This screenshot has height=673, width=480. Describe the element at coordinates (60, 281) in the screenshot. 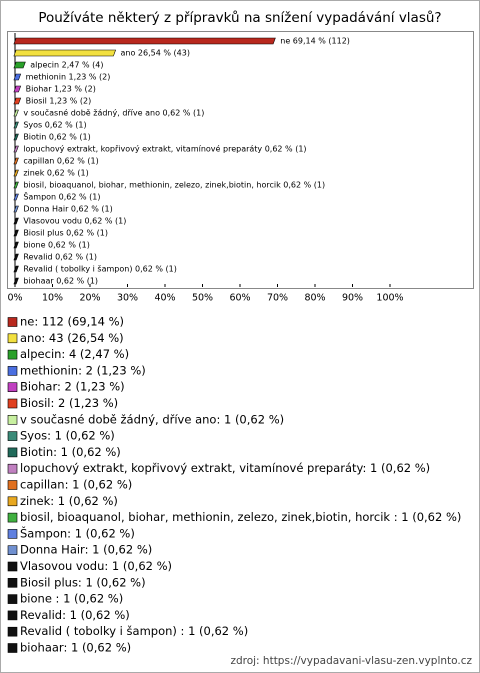

I see `bar-label: biohaar 0,62 % (1)` at that location.